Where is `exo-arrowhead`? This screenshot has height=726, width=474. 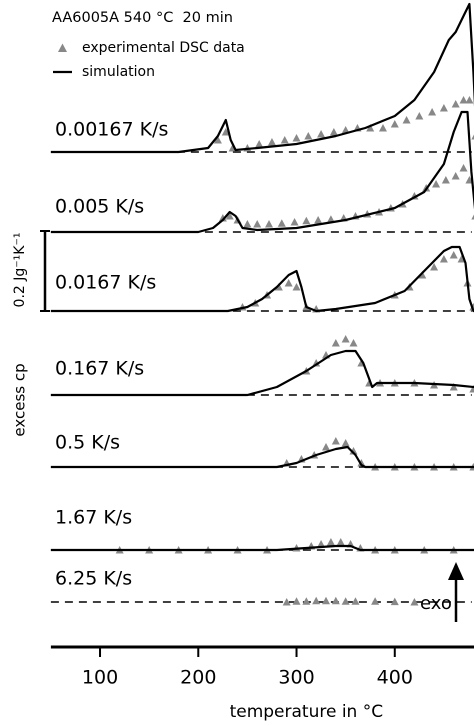
exo-arrowhead is located at coordinates (456, 571).